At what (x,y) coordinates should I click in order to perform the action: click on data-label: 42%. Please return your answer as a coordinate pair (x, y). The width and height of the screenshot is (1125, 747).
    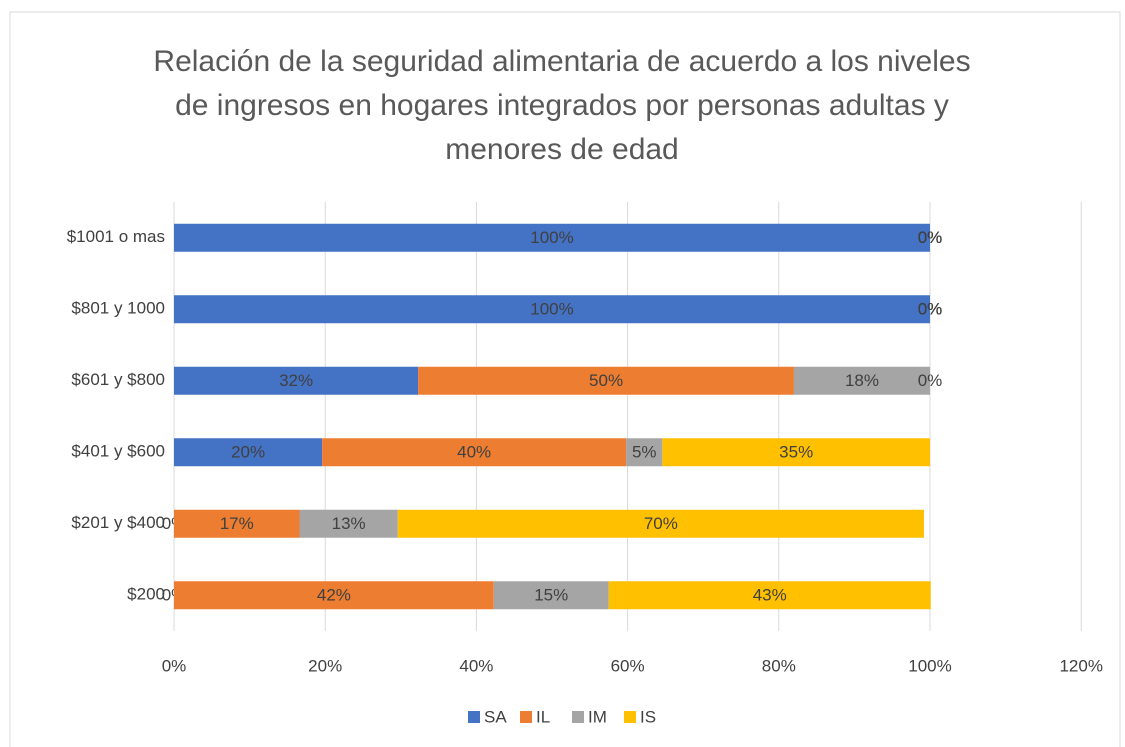
    Looking at the image, I should click on (334, 595).